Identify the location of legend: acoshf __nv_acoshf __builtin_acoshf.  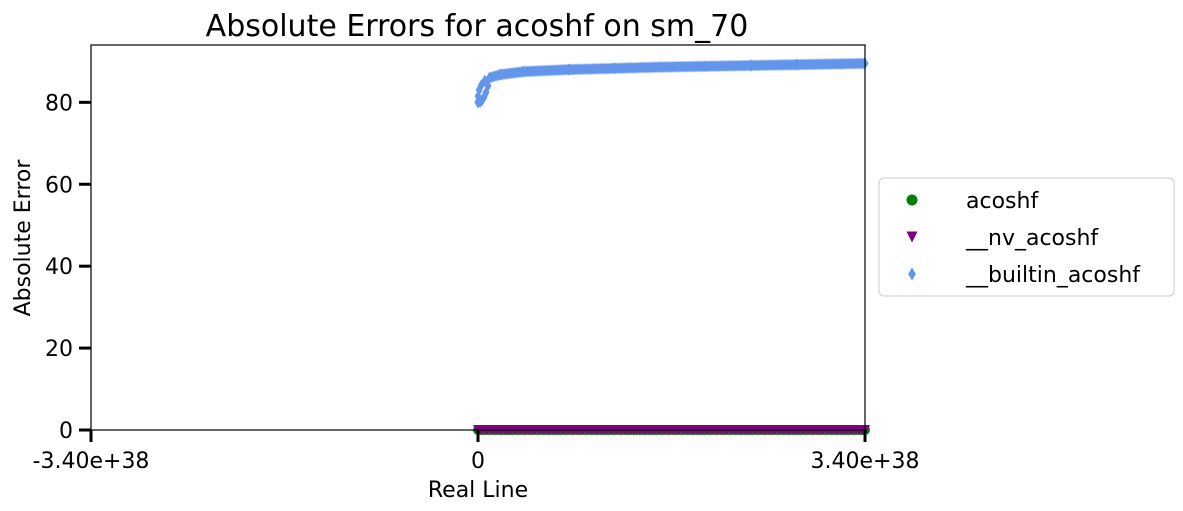
(1026, 237).